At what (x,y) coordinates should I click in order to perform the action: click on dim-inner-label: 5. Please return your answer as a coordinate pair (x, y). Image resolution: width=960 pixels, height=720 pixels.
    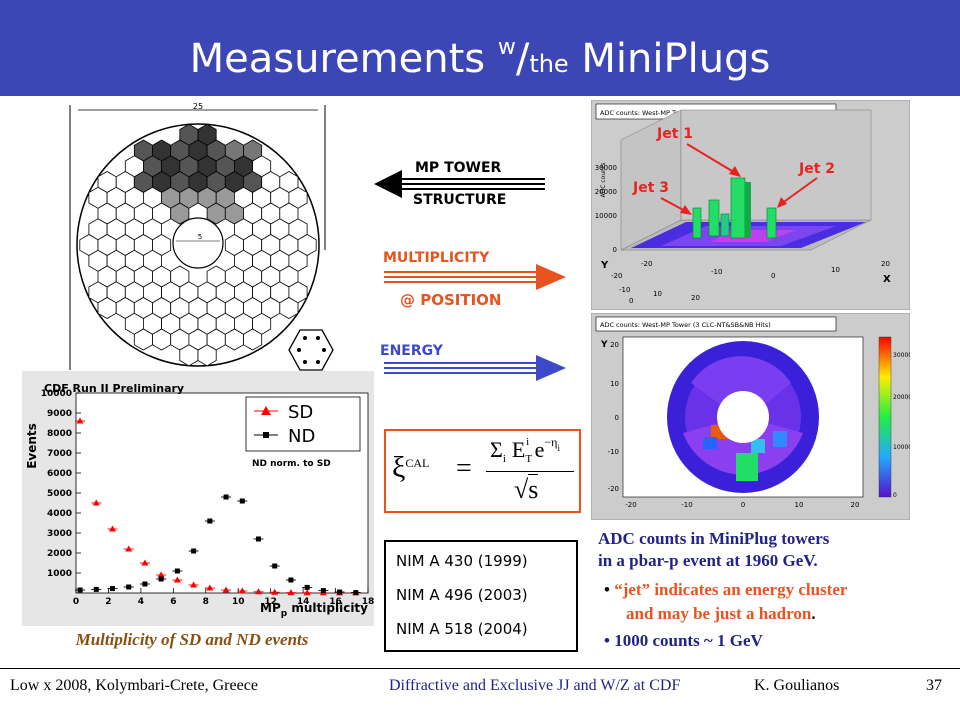
    Looking at the image, I should click on (200, 237).